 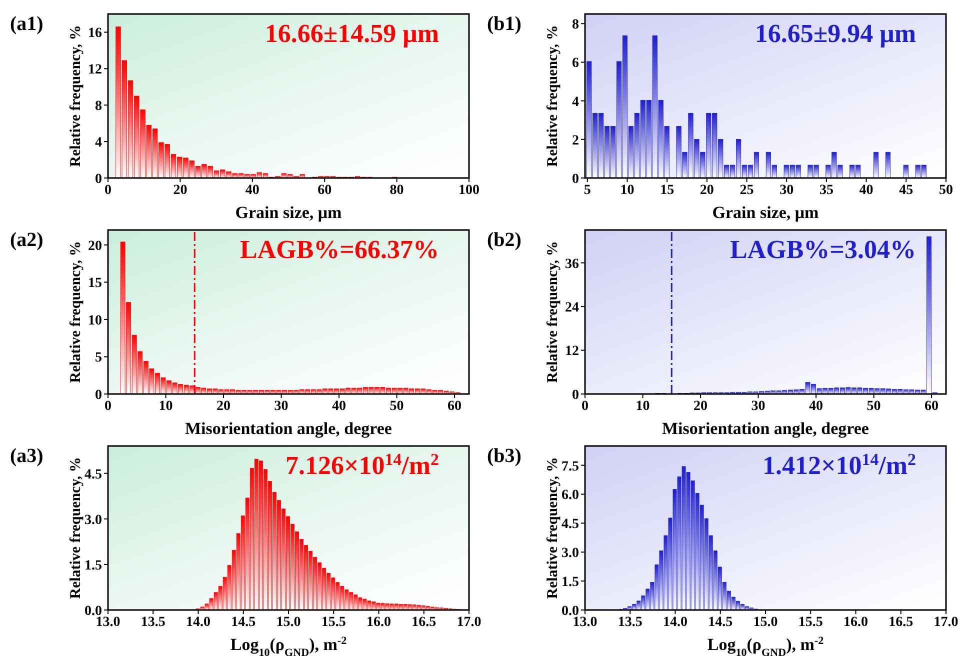 I want to click on x-tick-label: 80, so click(x=397, y=190).